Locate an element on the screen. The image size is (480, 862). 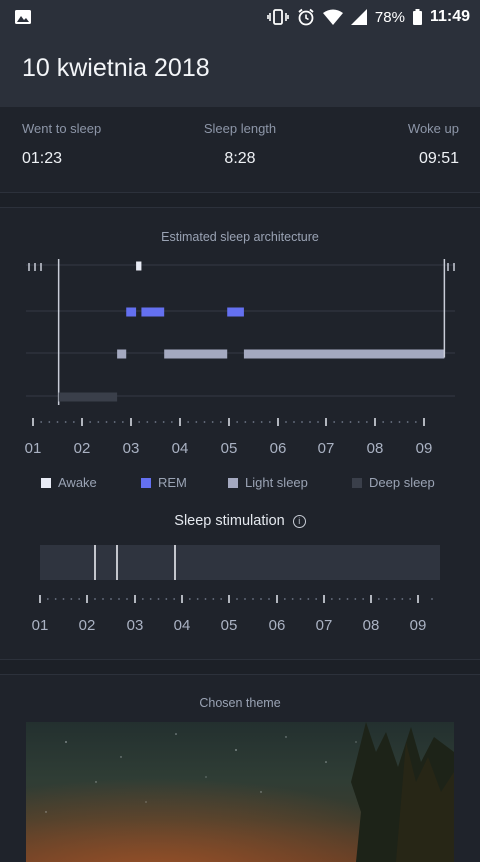
went-to-sleep-value: 01:23 is located at coordinates (42, 158).